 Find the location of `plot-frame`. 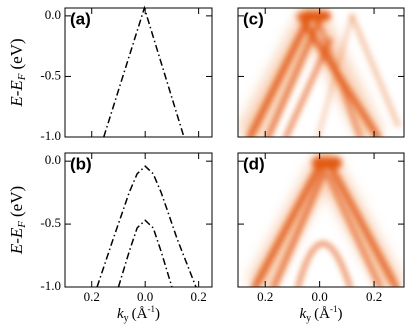

plot-frame is located at coordinates (138, 72).